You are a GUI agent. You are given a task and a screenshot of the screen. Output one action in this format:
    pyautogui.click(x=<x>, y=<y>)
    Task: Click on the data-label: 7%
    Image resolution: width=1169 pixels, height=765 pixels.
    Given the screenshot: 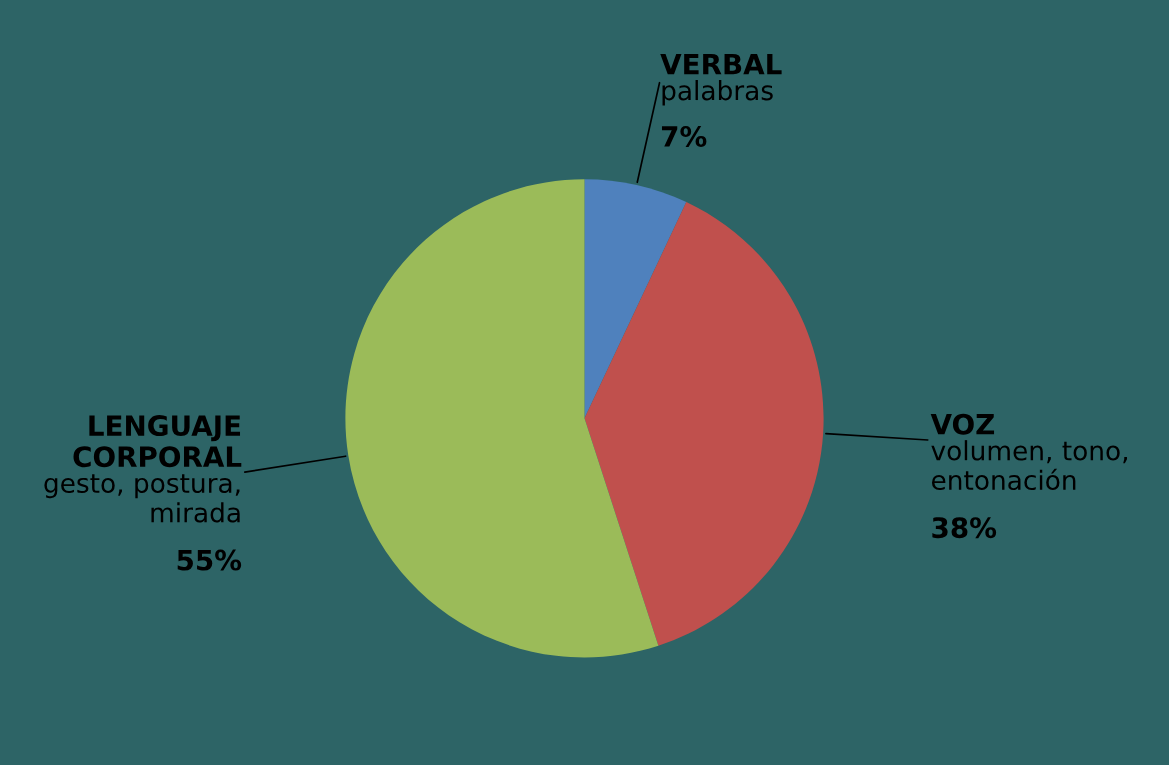 What is the action you would take?
    pyautogui.click(x=684, y=136)
    